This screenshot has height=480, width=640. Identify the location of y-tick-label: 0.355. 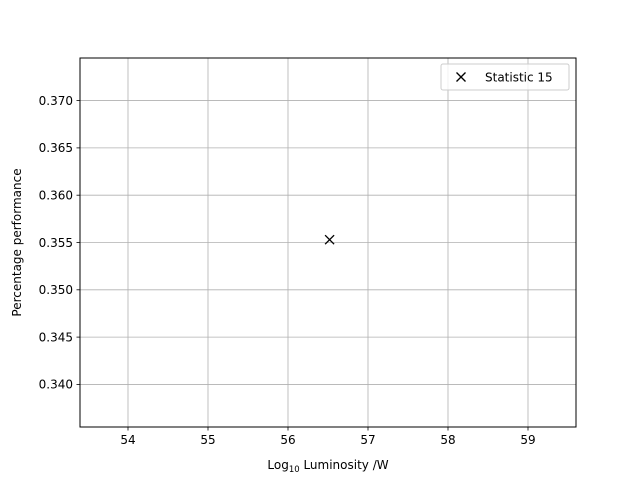
(56, 243).